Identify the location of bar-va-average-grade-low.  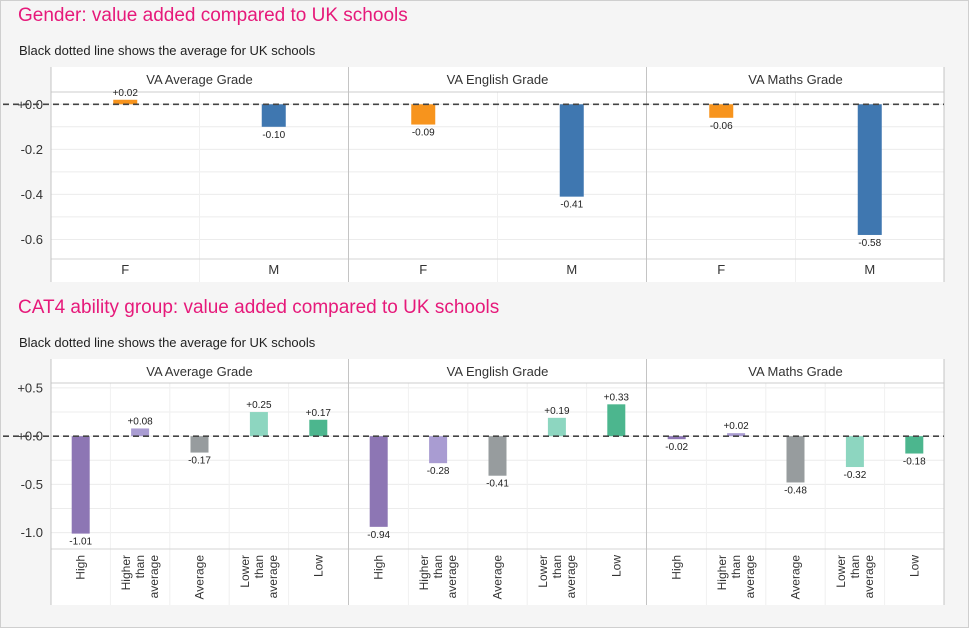
(318, 428).